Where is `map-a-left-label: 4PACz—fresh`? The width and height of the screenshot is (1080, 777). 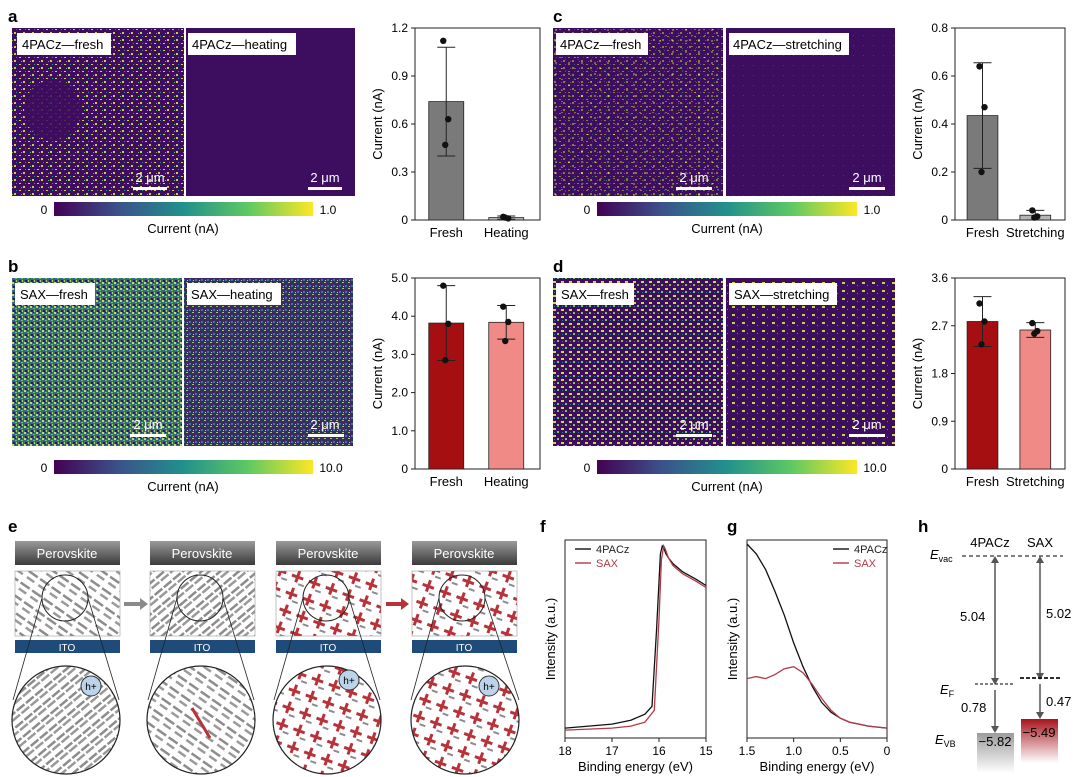
map-a-left-label: 4PACz—fresh is located at coordinates (62, 44).